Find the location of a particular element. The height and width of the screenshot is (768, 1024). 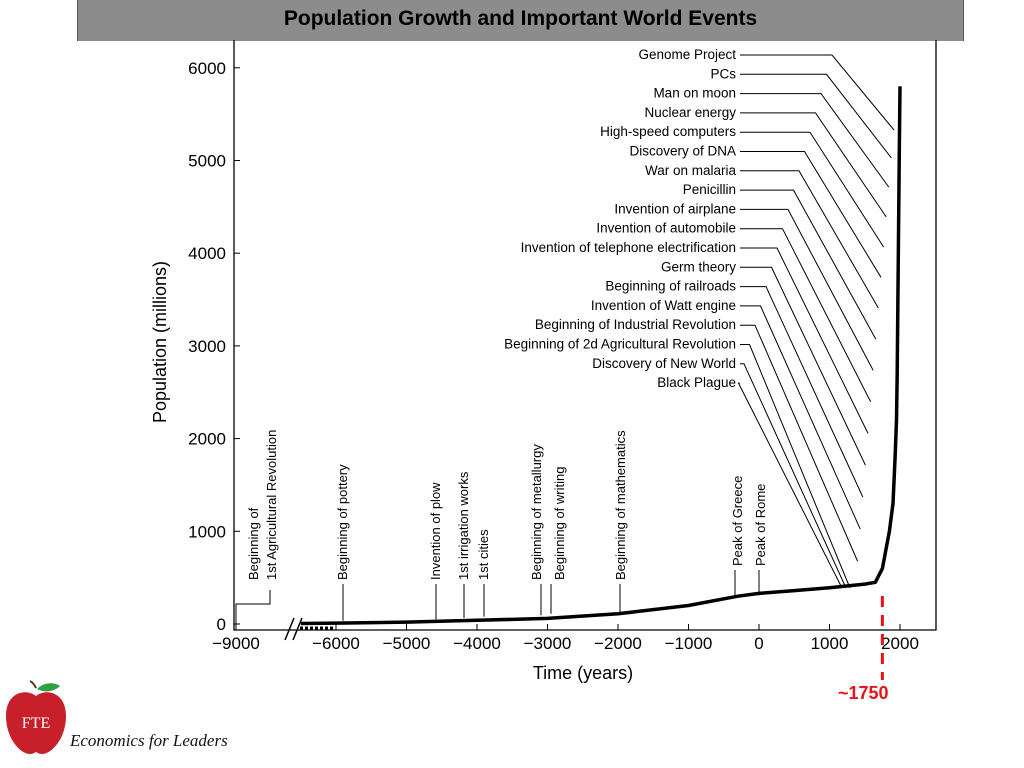

top-event-label: Discovery of DNA is located at coordinates (682, 151).